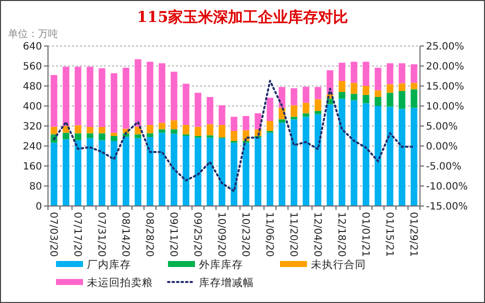 This screenshot has width=485, height=303. What do you see at coordinates (32, 147) in the screenshot?
I see `y-tick-label: 240` at bounding box center [32, 147].